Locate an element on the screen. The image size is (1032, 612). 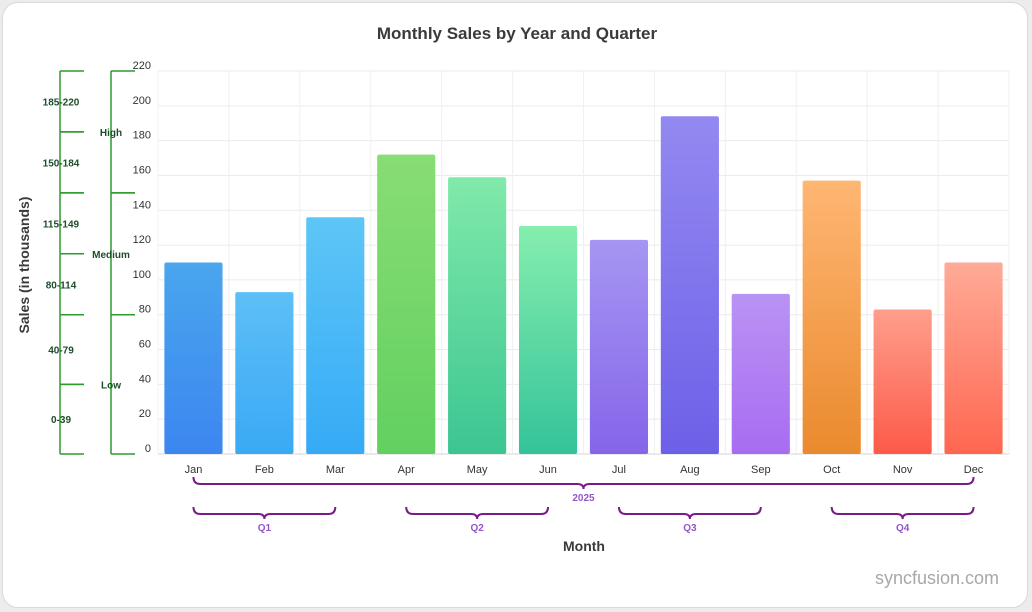
y-level-medium-label: Medium is located at coordinates (111, 255).